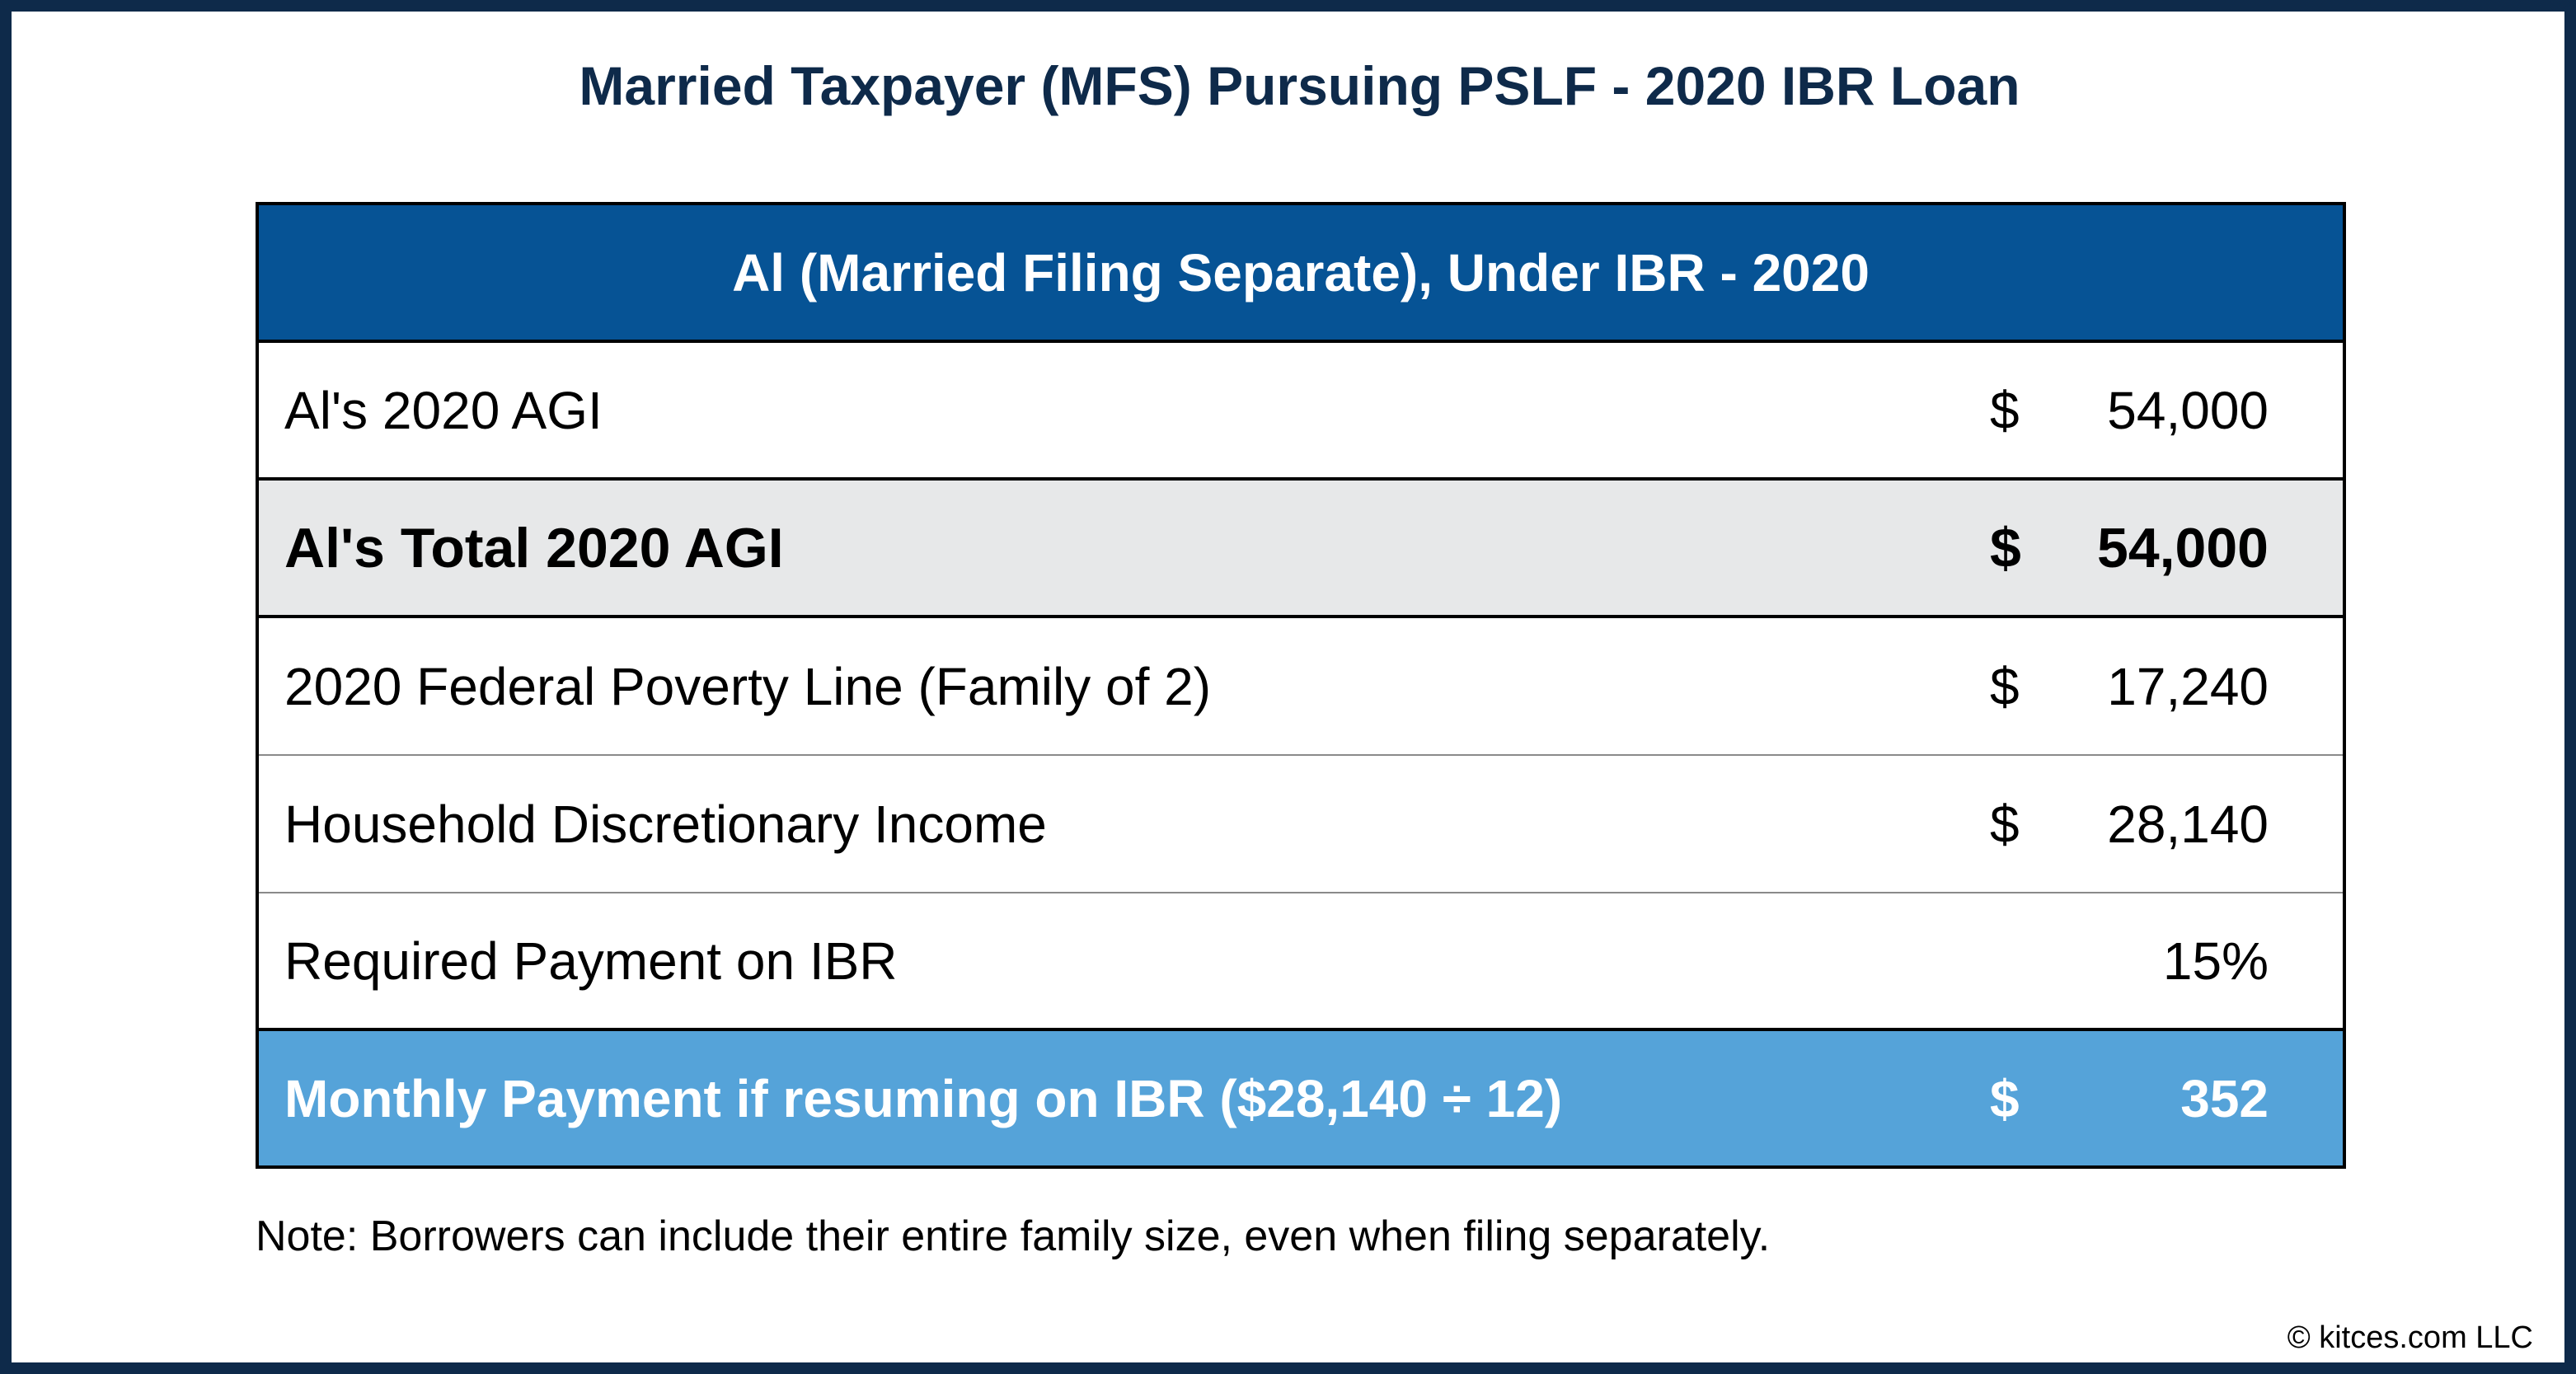 The width and height of the screenshot is (2576, 1374). I want to click on table-row-agi: Al's 2020 AGI $ 54,000, so click(1301, 412).